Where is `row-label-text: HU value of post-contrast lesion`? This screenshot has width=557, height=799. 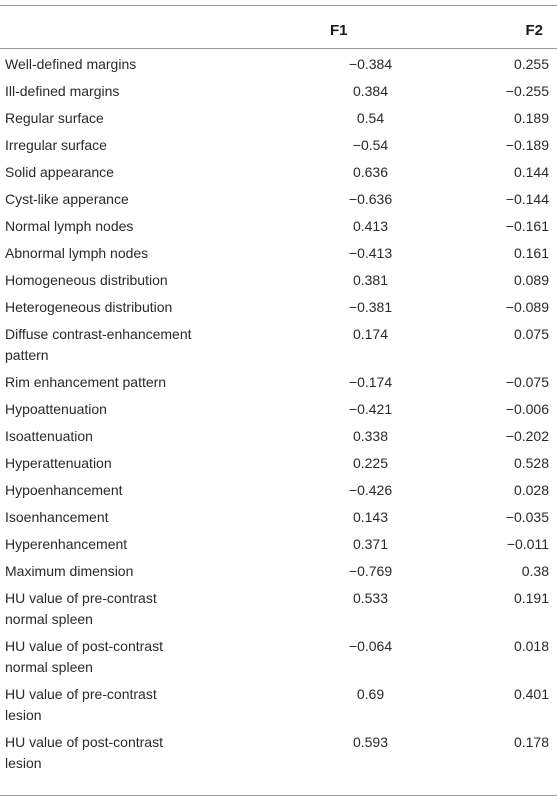
row-label-text: HU value of post-contrast lesion is located at coordinates (84, 752).